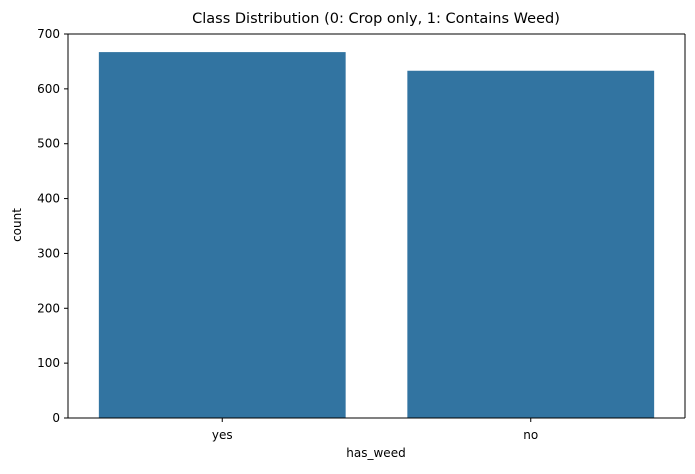 The height and width of the screenshot is (474, 695). What do you see at coordinates (48, 308) in the screenshot?
I see `y-tick-label: 200` at bounding box center [48, 308].